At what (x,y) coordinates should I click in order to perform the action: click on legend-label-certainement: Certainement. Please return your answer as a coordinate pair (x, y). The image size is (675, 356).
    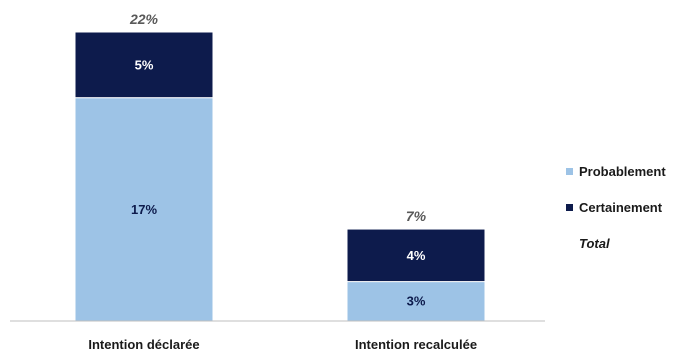
    Looking at the image, I should click on (621, 207).